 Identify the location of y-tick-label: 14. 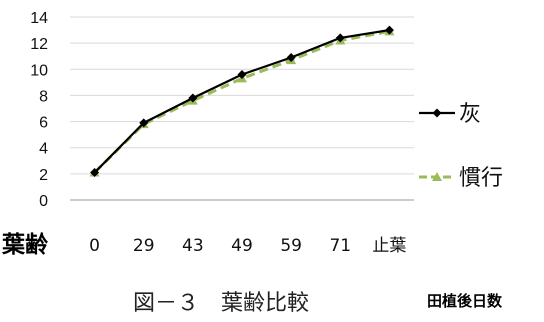
(39, 18).